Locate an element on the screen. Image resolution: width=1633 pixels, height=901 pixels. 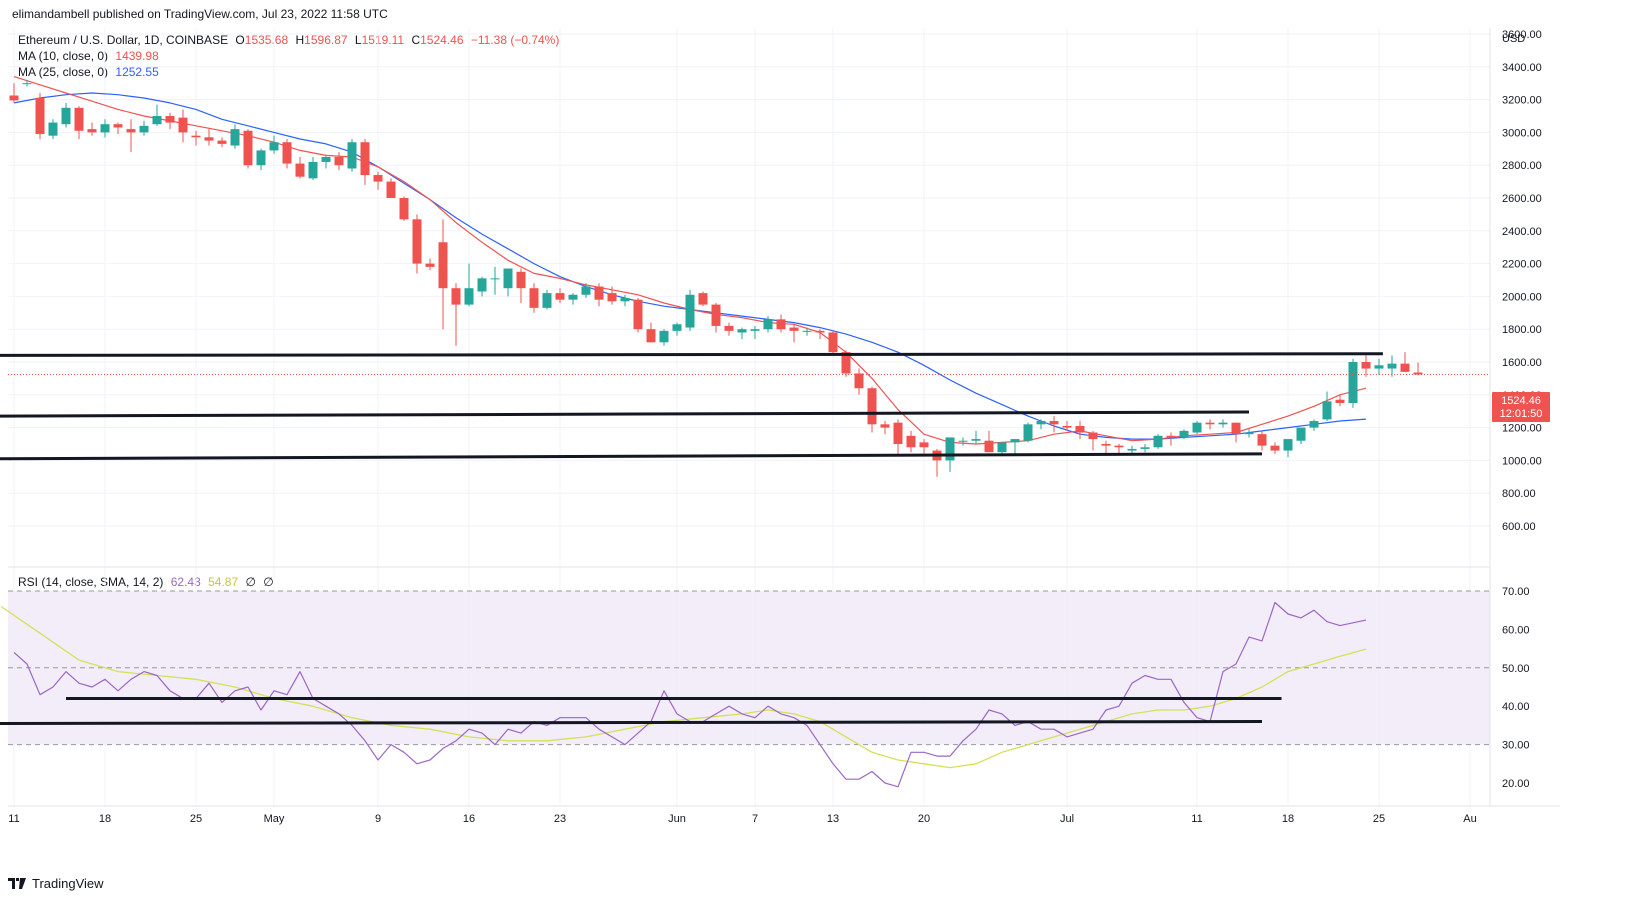
last-price-tag: 1524.46 12:01:50 is located at coordinates (1521, 407).